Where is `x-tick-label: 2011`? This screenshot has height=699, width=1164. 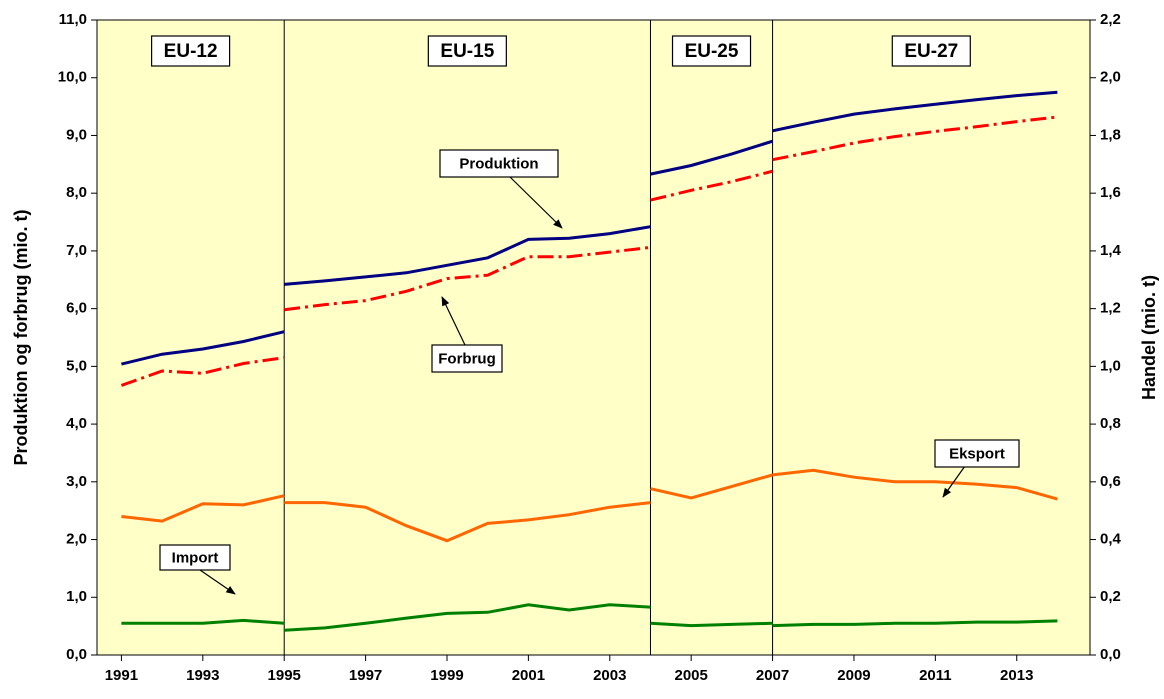
x-tick-label: 2011 is located at coordinates (935, 675).